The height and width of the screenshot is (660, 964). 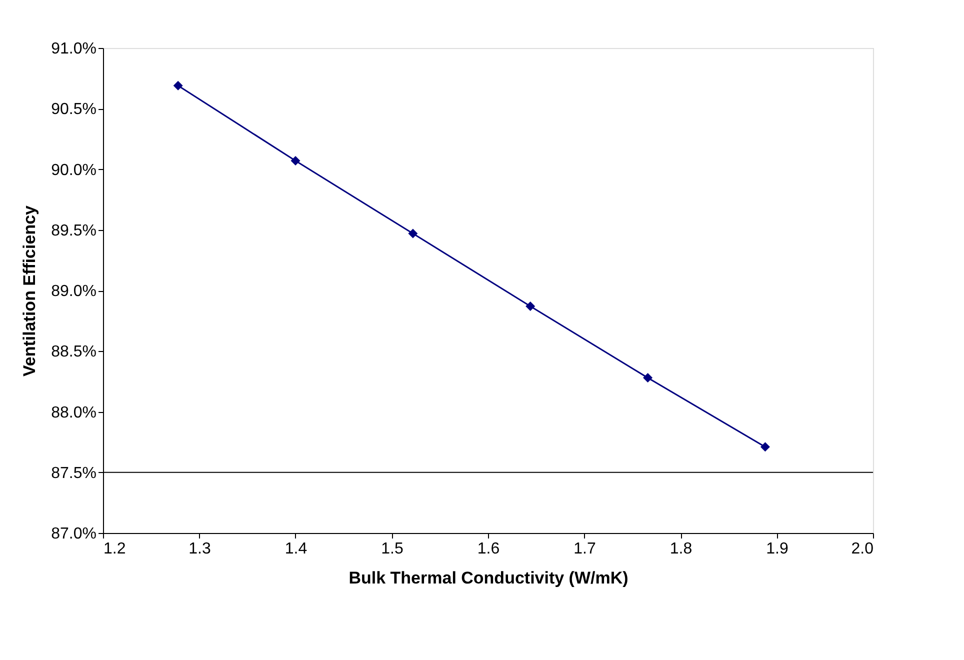 What do you see at coordinates (73, 413) in the screenshot?
I see `y-tick-label: 88.0%` at bounding box center [73, 413].